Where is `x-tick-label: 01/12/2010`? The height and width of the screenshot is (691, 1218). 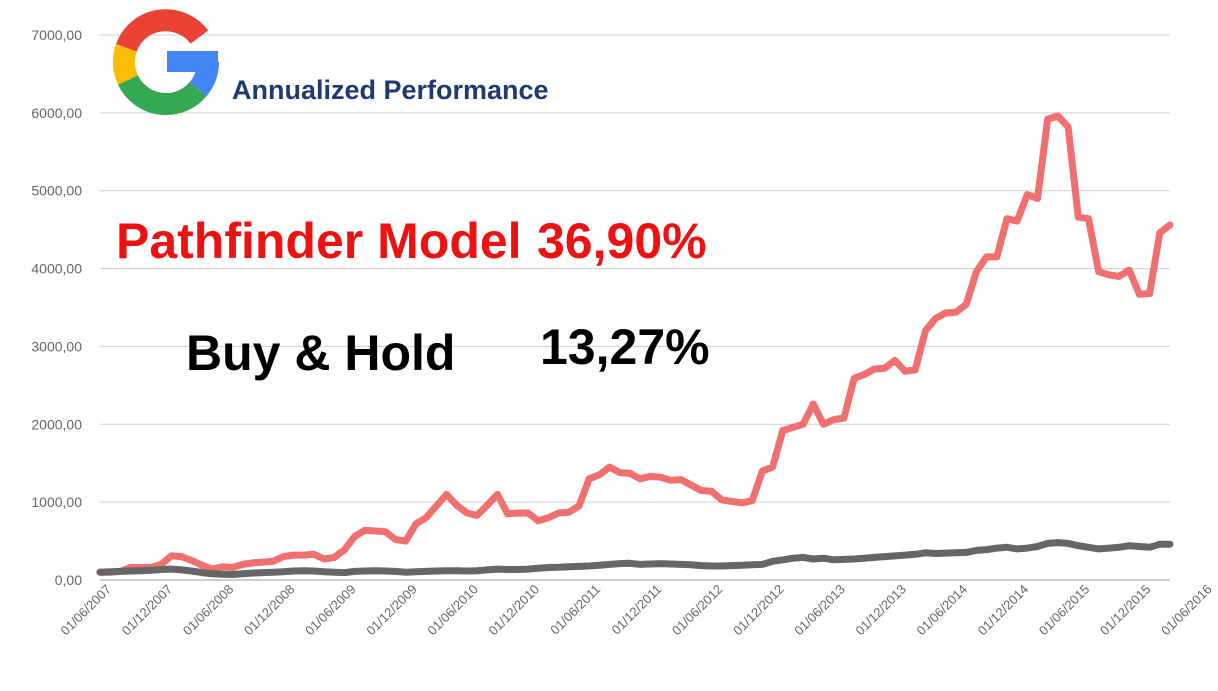 x-tick-label: 01/12/2010 is located at coordinates (513, 610).